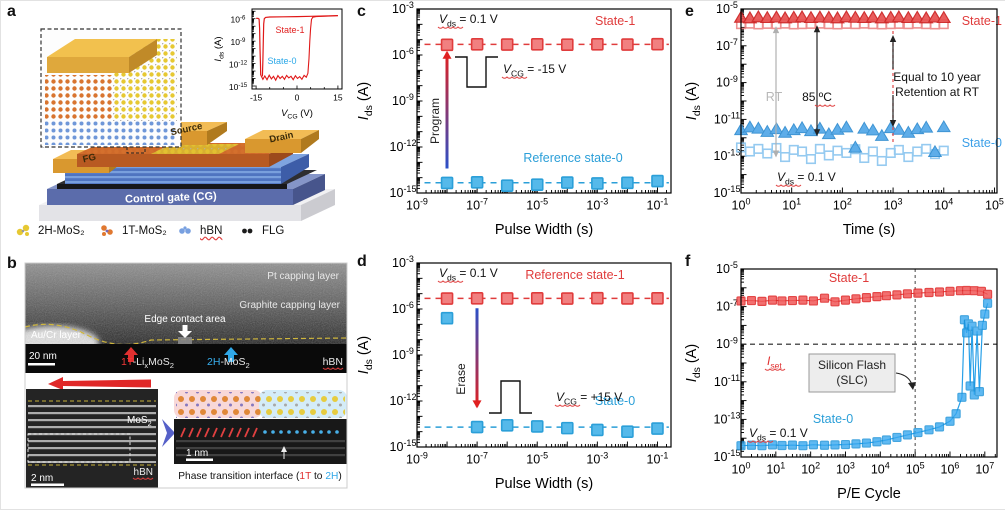 This screenshot has height=510, width=1005. Describe the element at coordinates (260, 476) in the screenshot. I see `svg-text:Phase transition interface (1T: Phase transition interface (1T to 2H)` at that location.